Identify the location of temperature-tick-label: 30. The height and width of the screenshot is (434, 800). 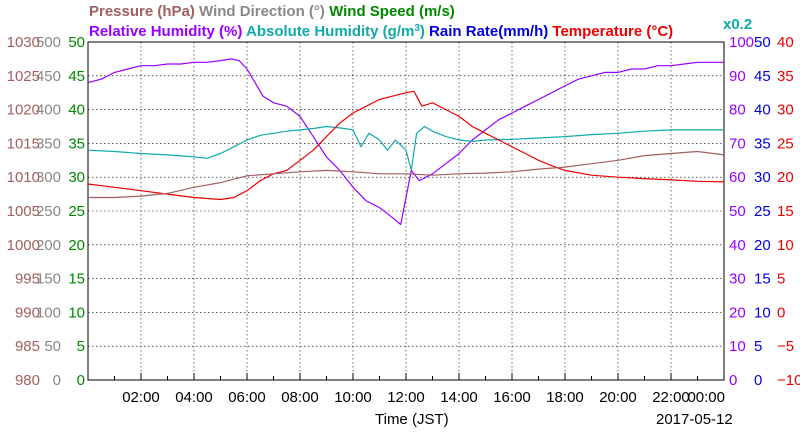
(785, 110).